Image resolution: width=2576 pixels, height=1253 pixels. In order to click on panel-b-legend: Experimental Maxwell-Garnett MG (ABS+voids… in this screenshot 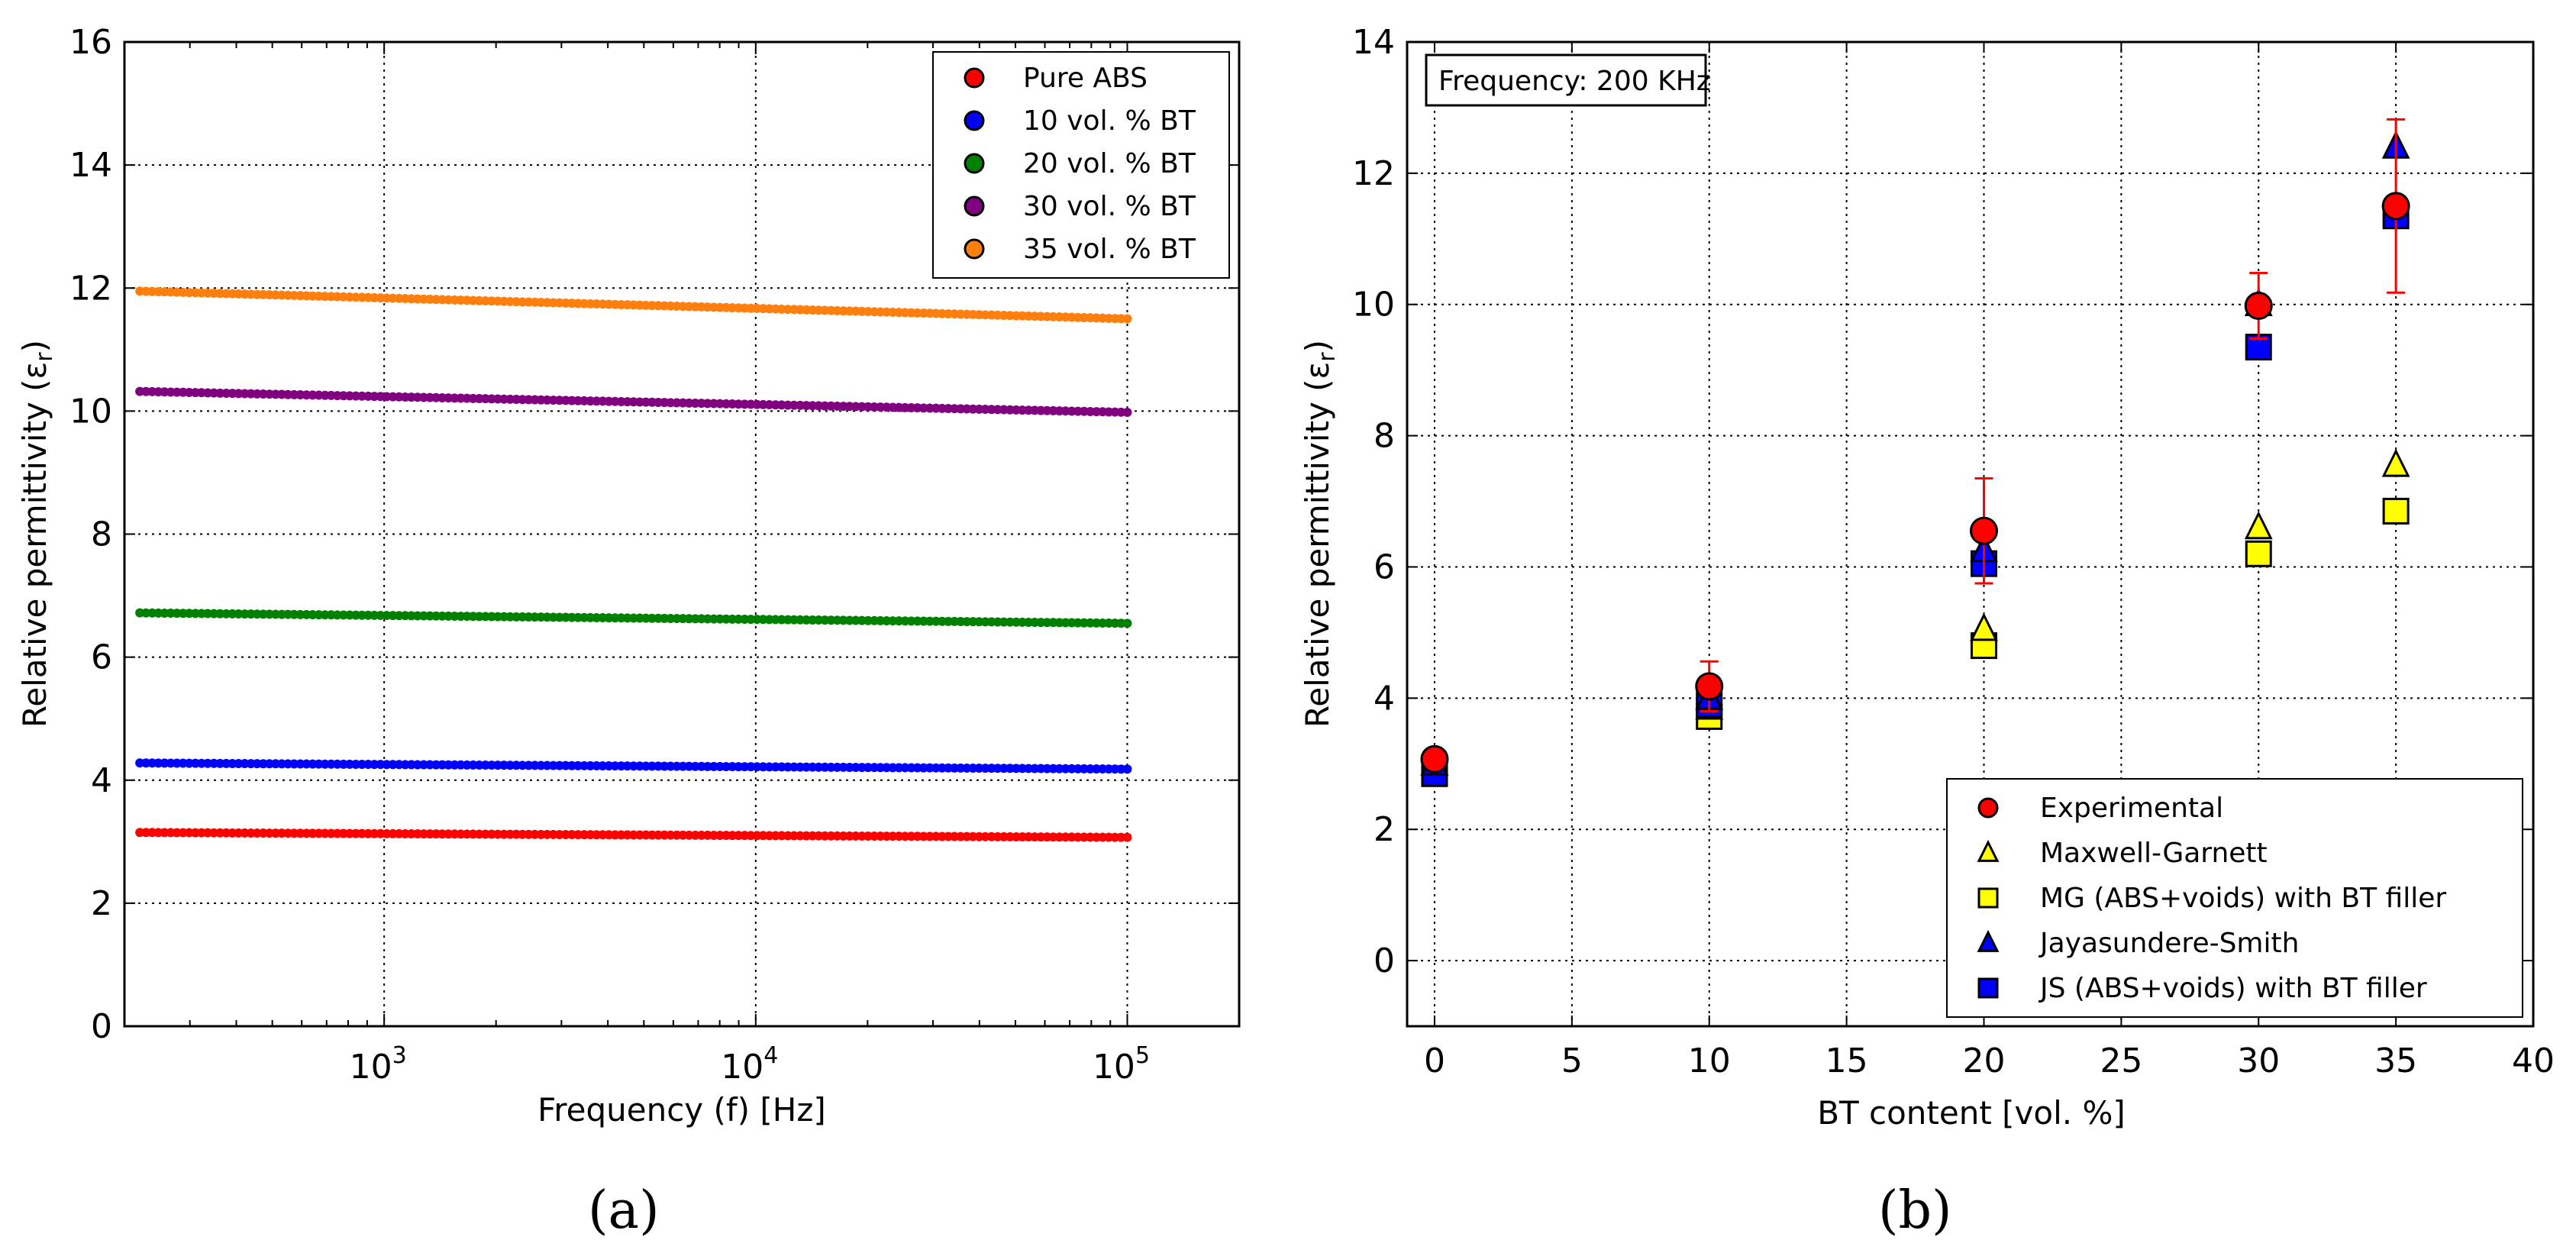, I will do `click(2234, 898)`.